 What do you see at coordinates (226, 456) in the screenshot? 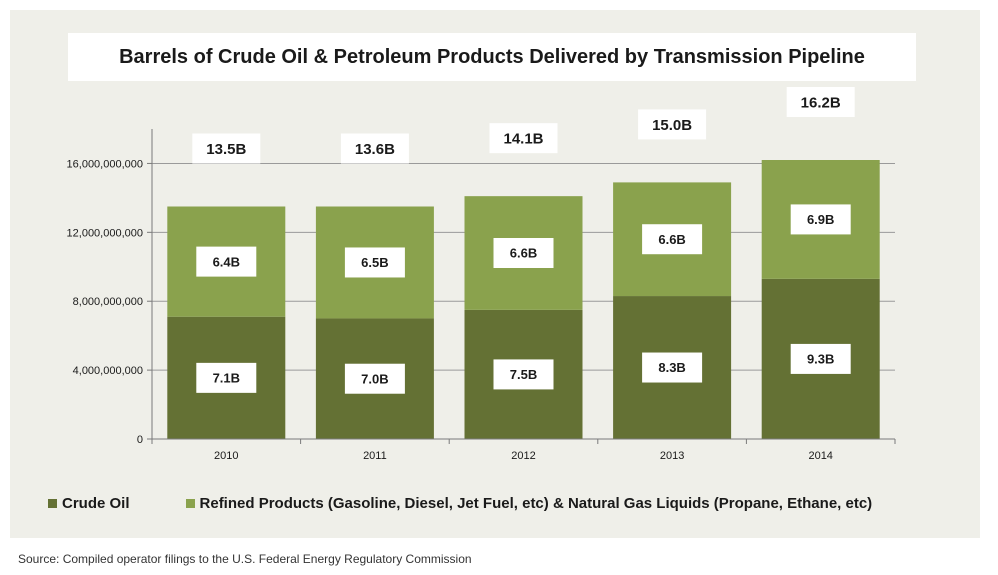
I see `x-tick-label: 2010` at bounding box center [226, 456].